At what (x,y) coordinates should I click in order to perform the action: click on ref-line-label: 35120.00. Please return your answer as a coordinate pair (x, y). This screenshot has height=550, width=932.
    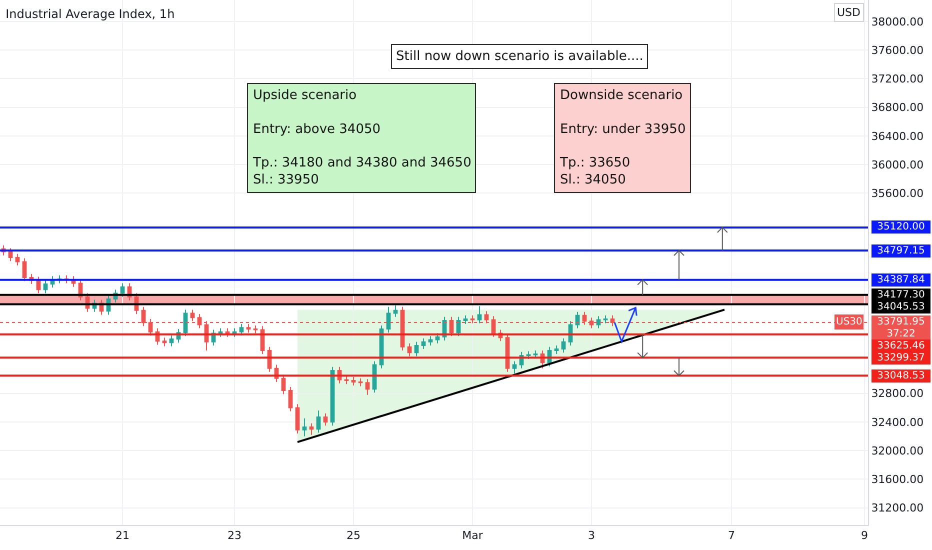
    Looking at the image, I should click on (901, 227).